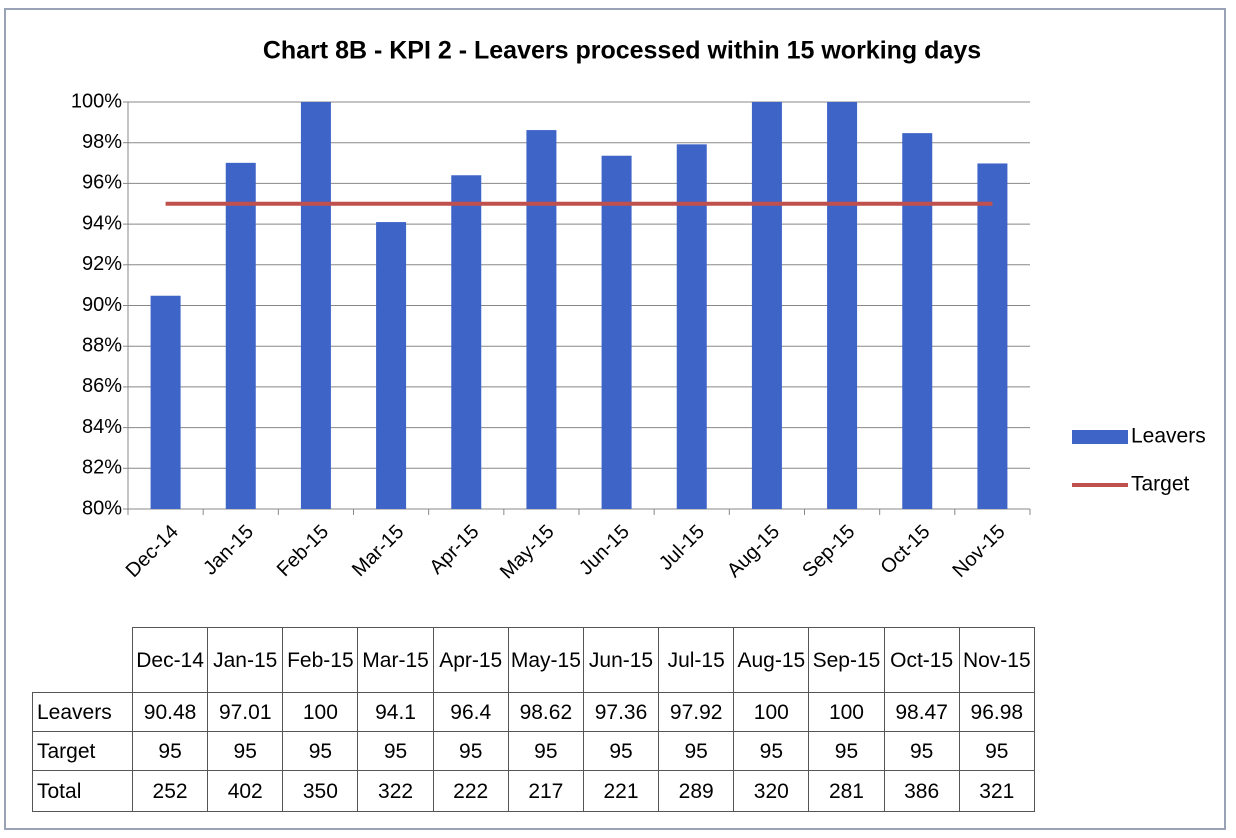 The image size is (1236, 838). Describe the element at coordinates (245, 660) in the screenshot. I see `table-cell: Jan-15` at that location.